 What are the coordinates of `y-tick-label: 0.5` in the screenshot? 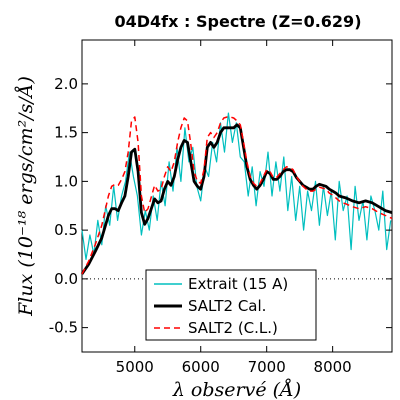 It's located at (66, 230).